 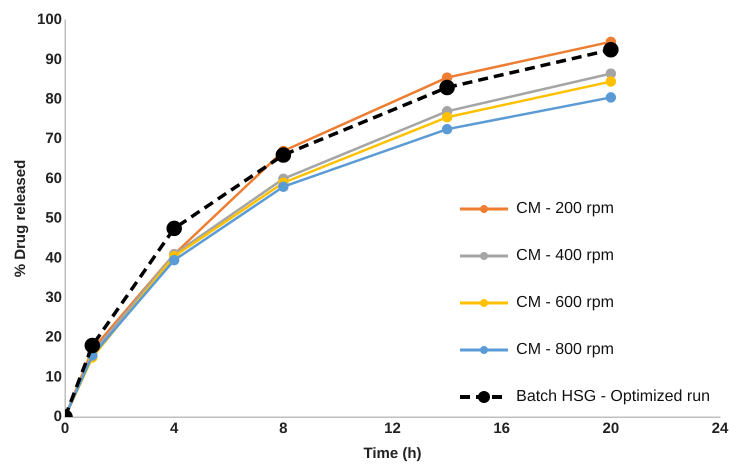 What do you see at coordinates (49, 19) in the screenshot?
I see `y-tick-label: 100` at bounding box center [49, 19].